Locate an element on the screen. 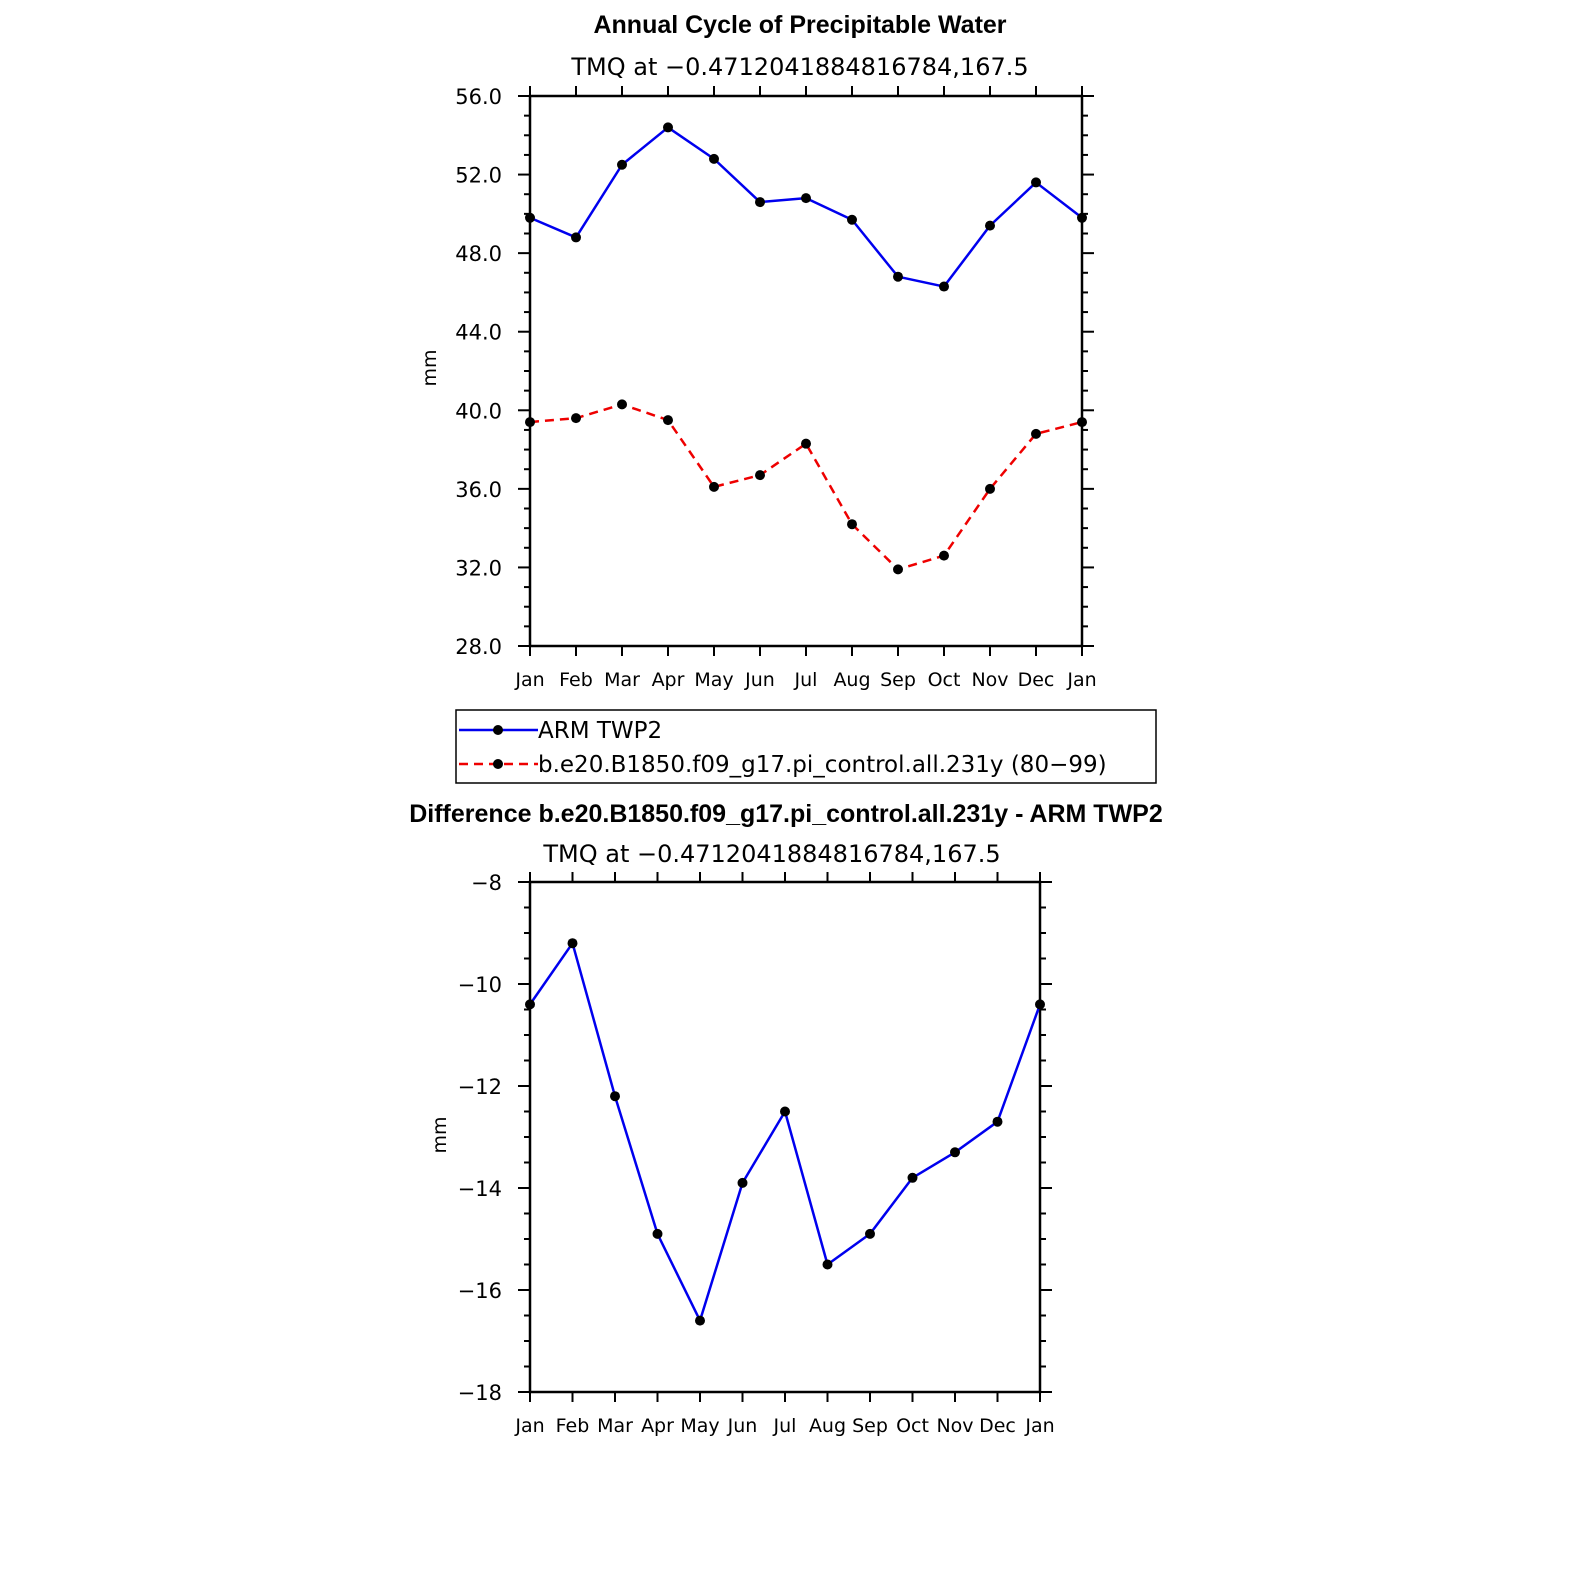 This screenshot has width=1574, height=1574. axes is located at coordinates (806, 371).